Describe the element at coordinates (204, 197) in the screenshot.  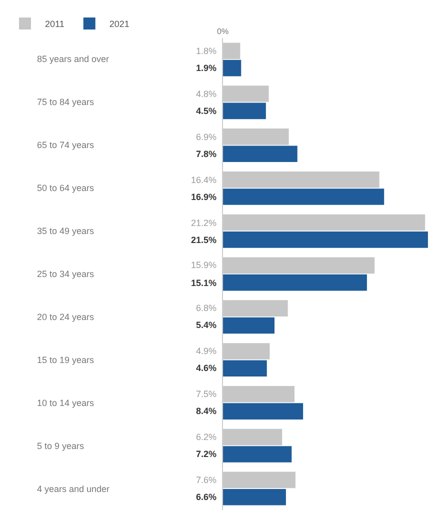
I see `data-label: 16.9%` at that location.